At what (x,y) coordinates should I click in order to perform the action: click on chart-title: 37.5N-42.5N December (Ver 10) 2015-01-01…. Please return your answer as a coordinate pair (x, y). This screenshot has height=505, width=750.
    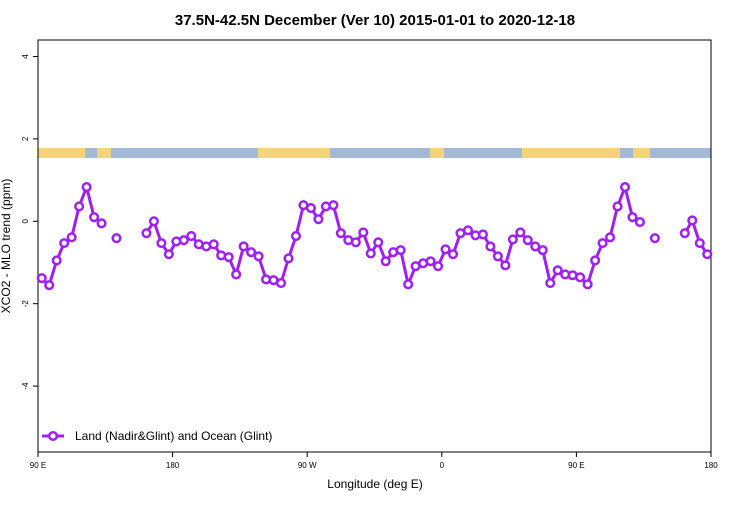
    Looking at the image, I should click on (375, 20).